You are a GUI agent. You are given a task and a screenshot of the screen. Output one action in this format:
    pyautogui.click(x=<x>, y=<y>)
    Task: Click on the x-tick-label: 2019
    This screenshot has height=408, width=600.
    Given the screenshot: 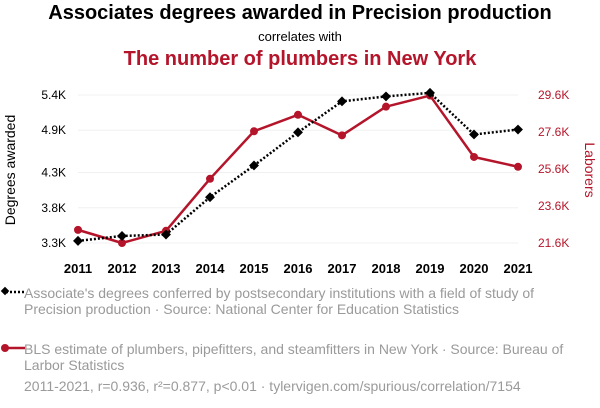 What is the action you would take?
    pyautogui.click(x=430, y=268)
    